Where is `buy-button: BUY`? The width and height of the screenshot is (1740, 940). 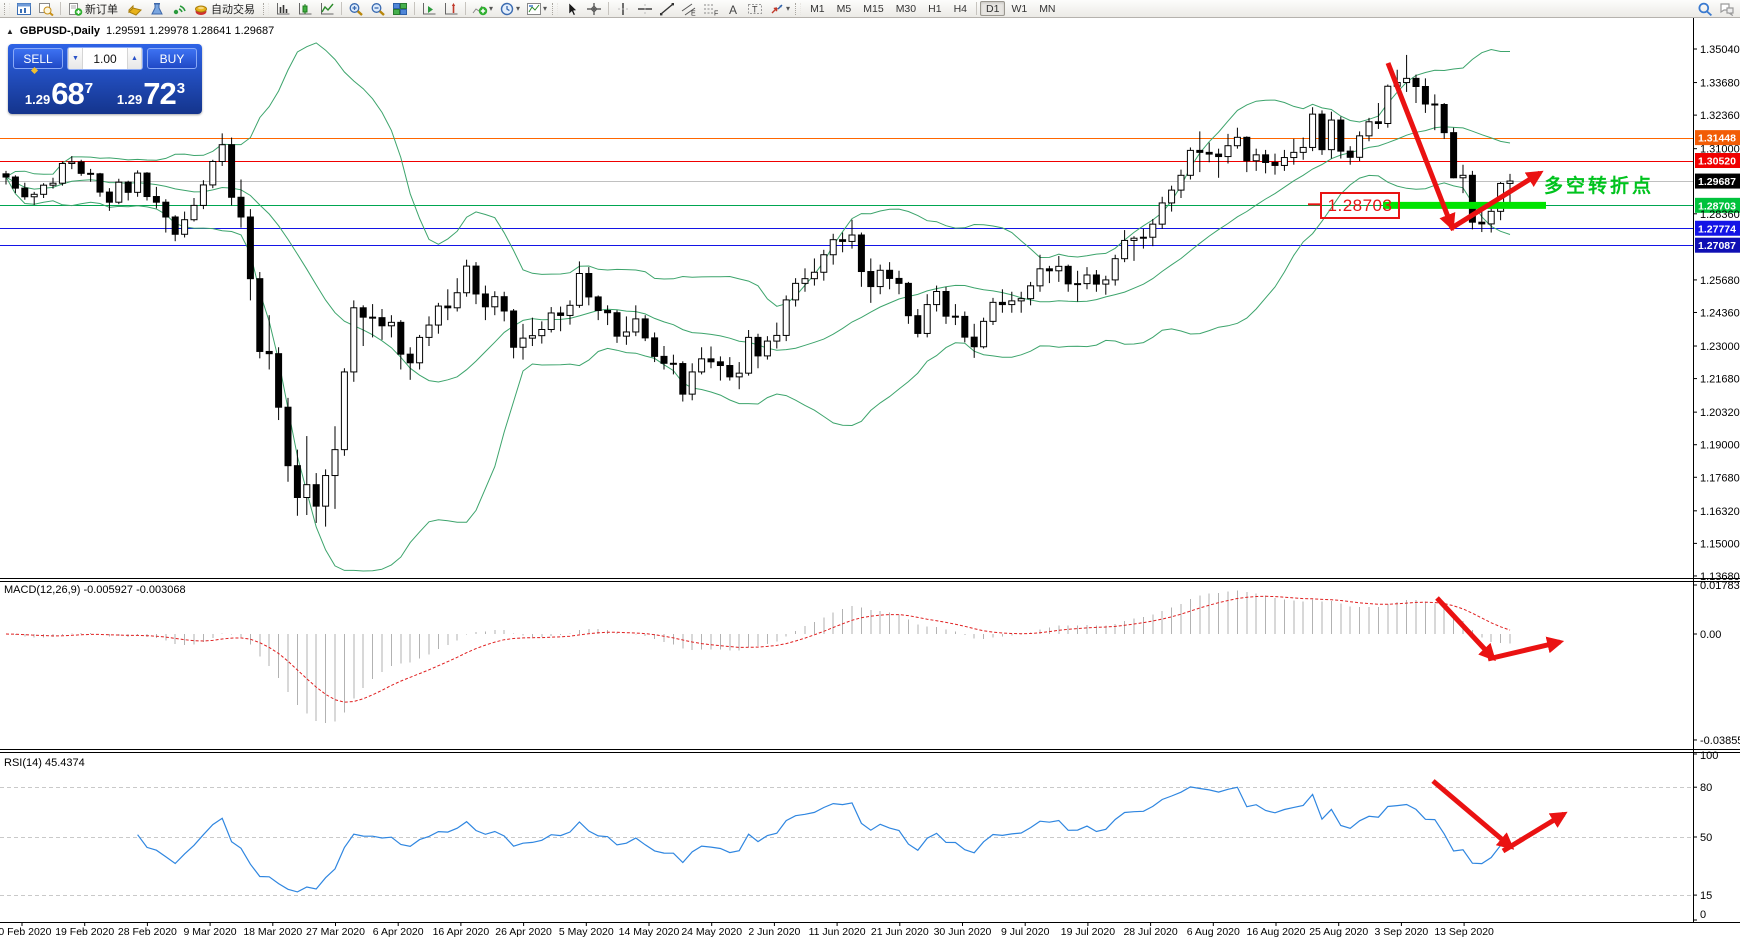
buy-button: BUY is located at coordinates (172, 58).